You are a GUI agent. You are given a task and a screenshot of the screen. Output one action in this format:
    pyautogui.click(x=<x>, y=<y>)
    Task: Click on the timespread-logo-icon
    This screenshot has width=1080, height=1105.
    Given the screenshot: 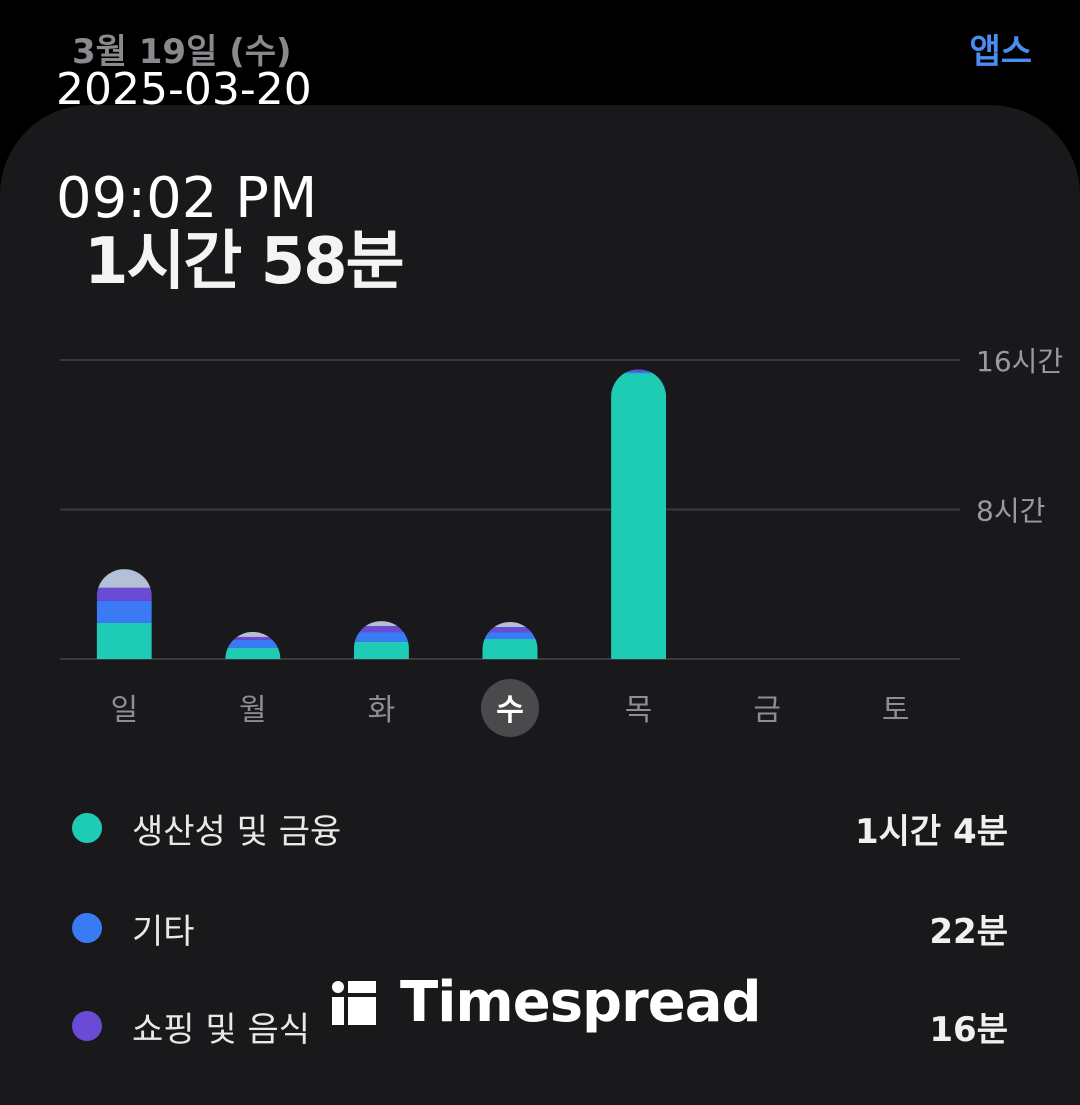 What is the action you would take?
    pyautogui.click(x=354, y=1002)
    